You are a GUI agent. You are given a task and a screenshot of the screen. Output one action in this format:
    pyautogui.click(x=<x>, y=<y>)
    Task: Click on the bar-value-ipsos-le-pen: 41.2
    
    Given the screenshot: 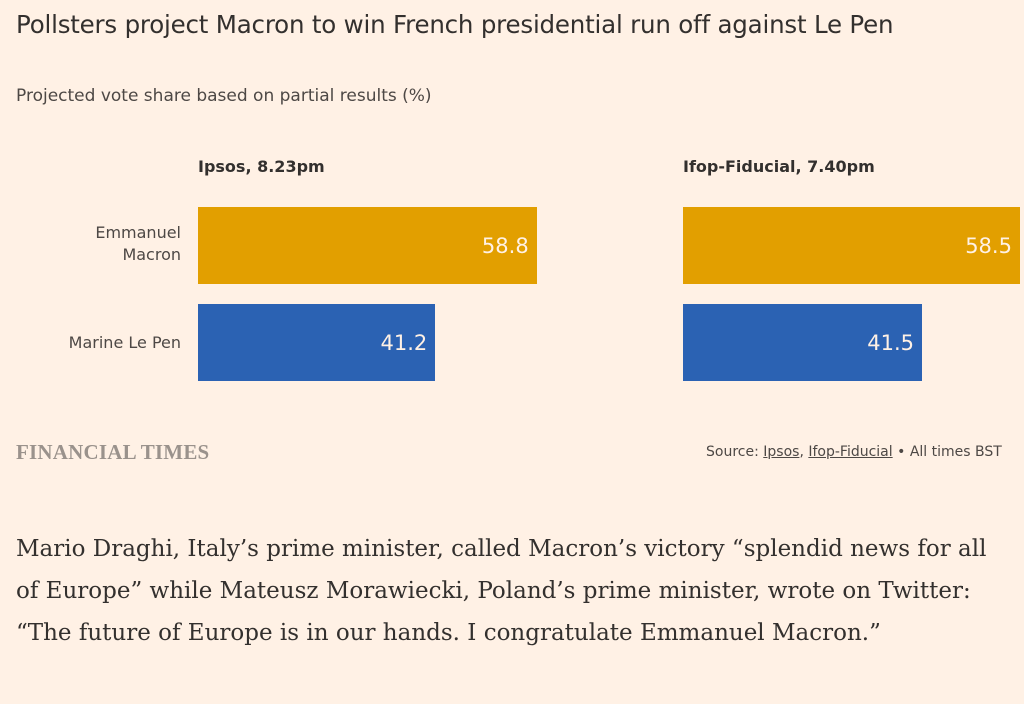 What is the action you would take?
    pyautogui.click(x=404, y=342)
    